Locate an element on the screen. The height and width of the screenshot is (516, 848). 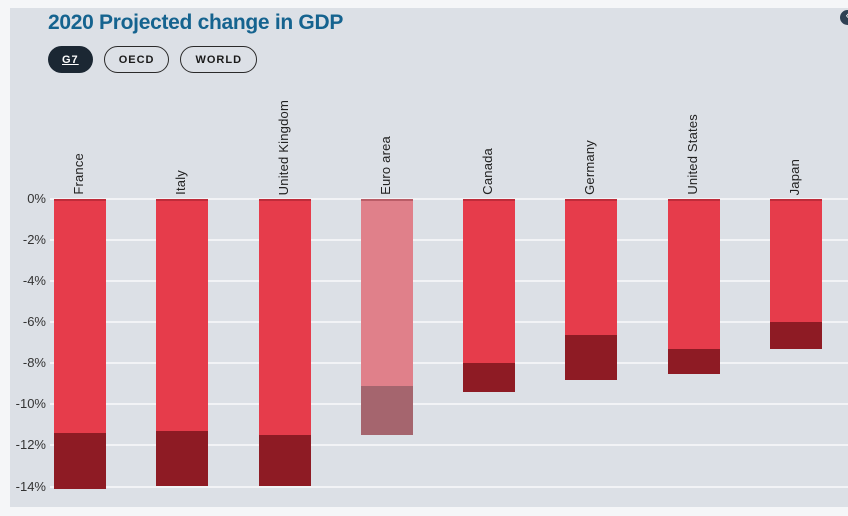
bar-light-segment-france is located at coordinates (80, 316).